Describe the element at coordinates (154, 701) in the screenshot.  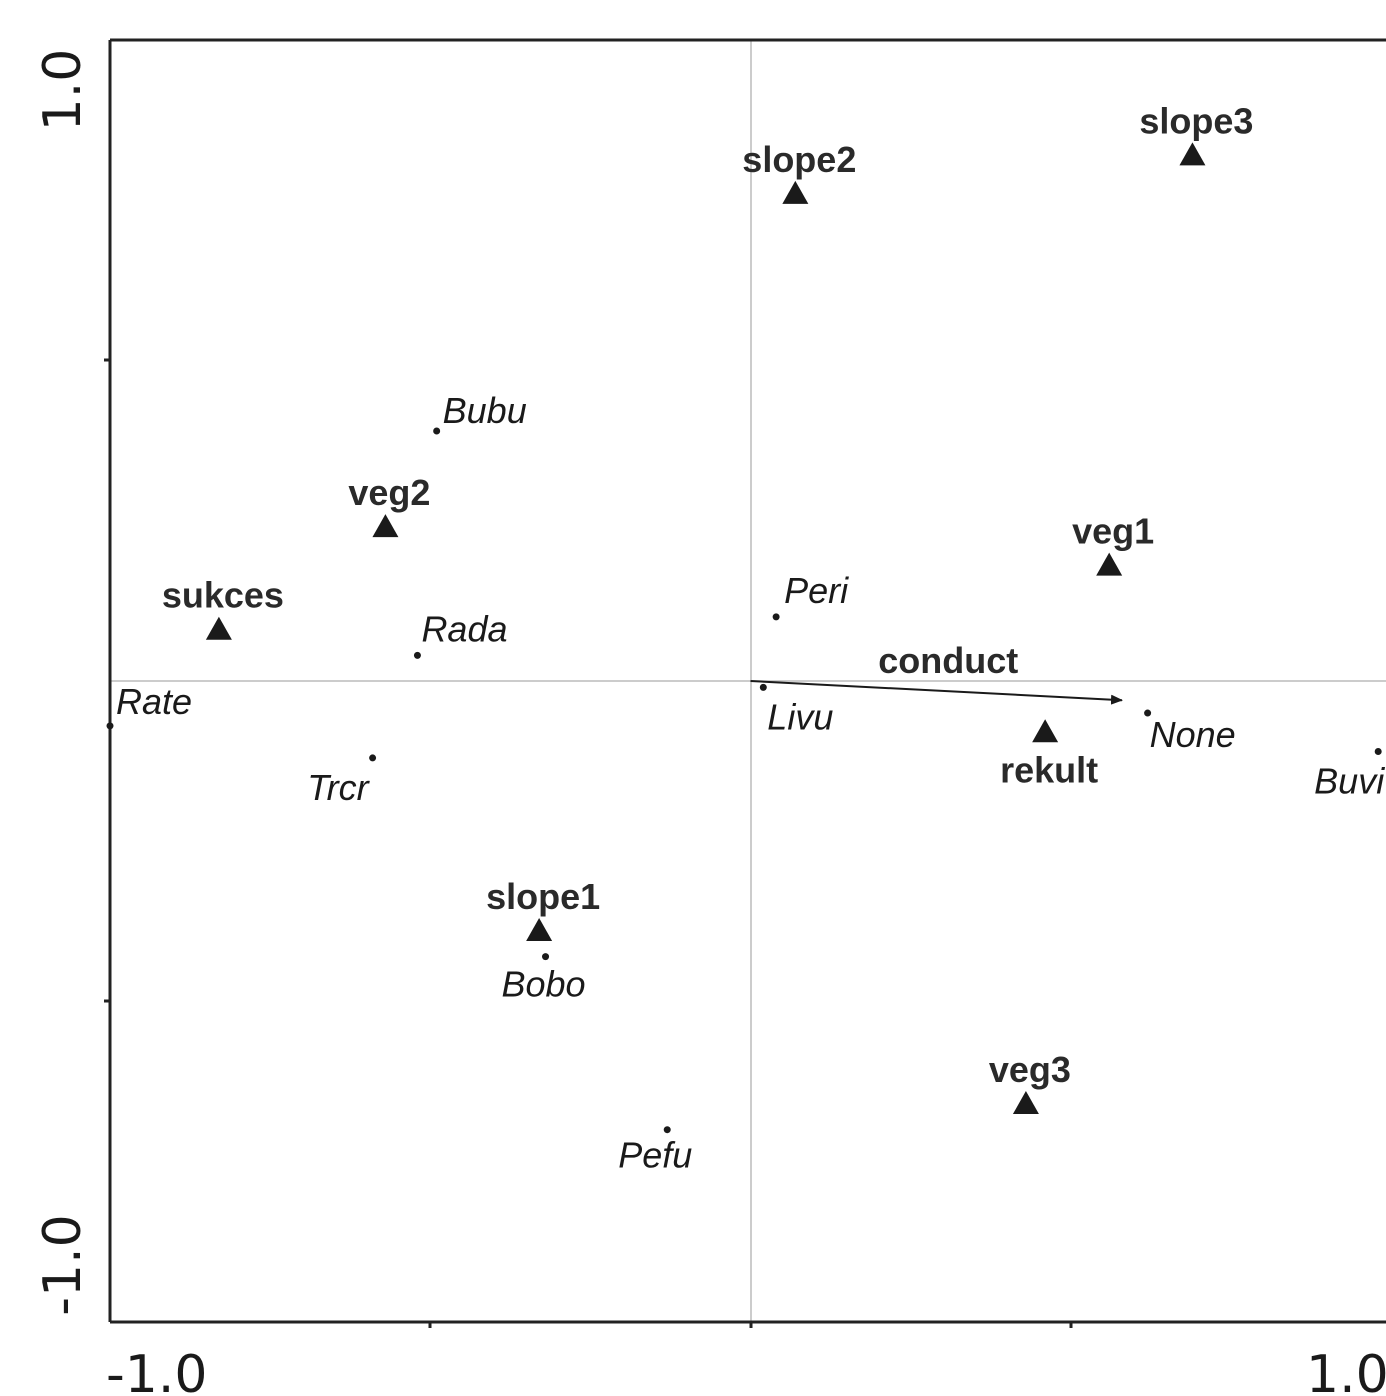
I see `species-label: Rate` at that location.